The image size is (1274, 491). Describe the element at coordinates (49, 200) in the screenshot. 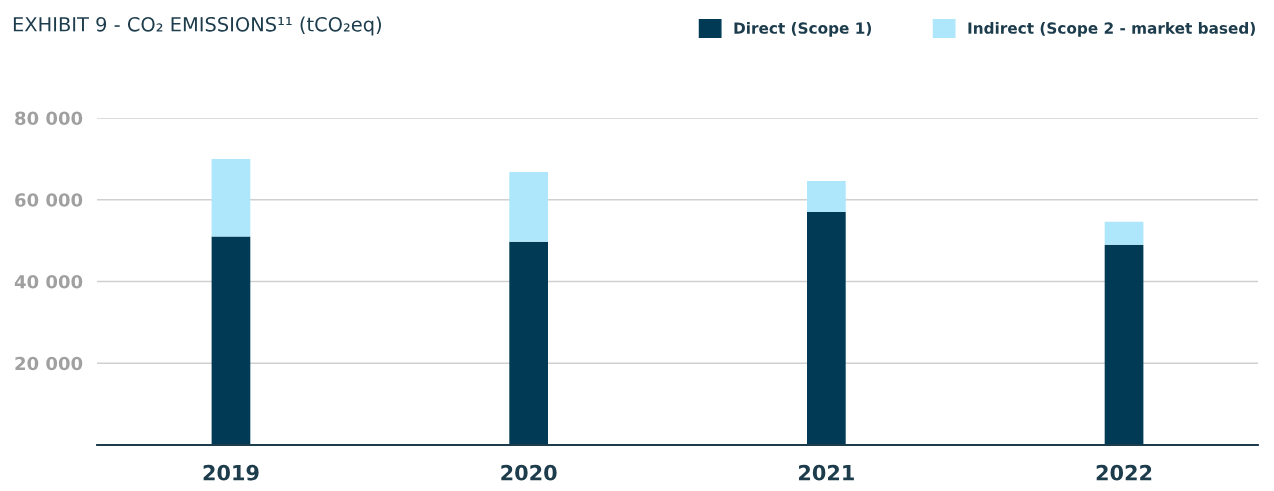

I see `y-tick-label: 60 000` at that location.